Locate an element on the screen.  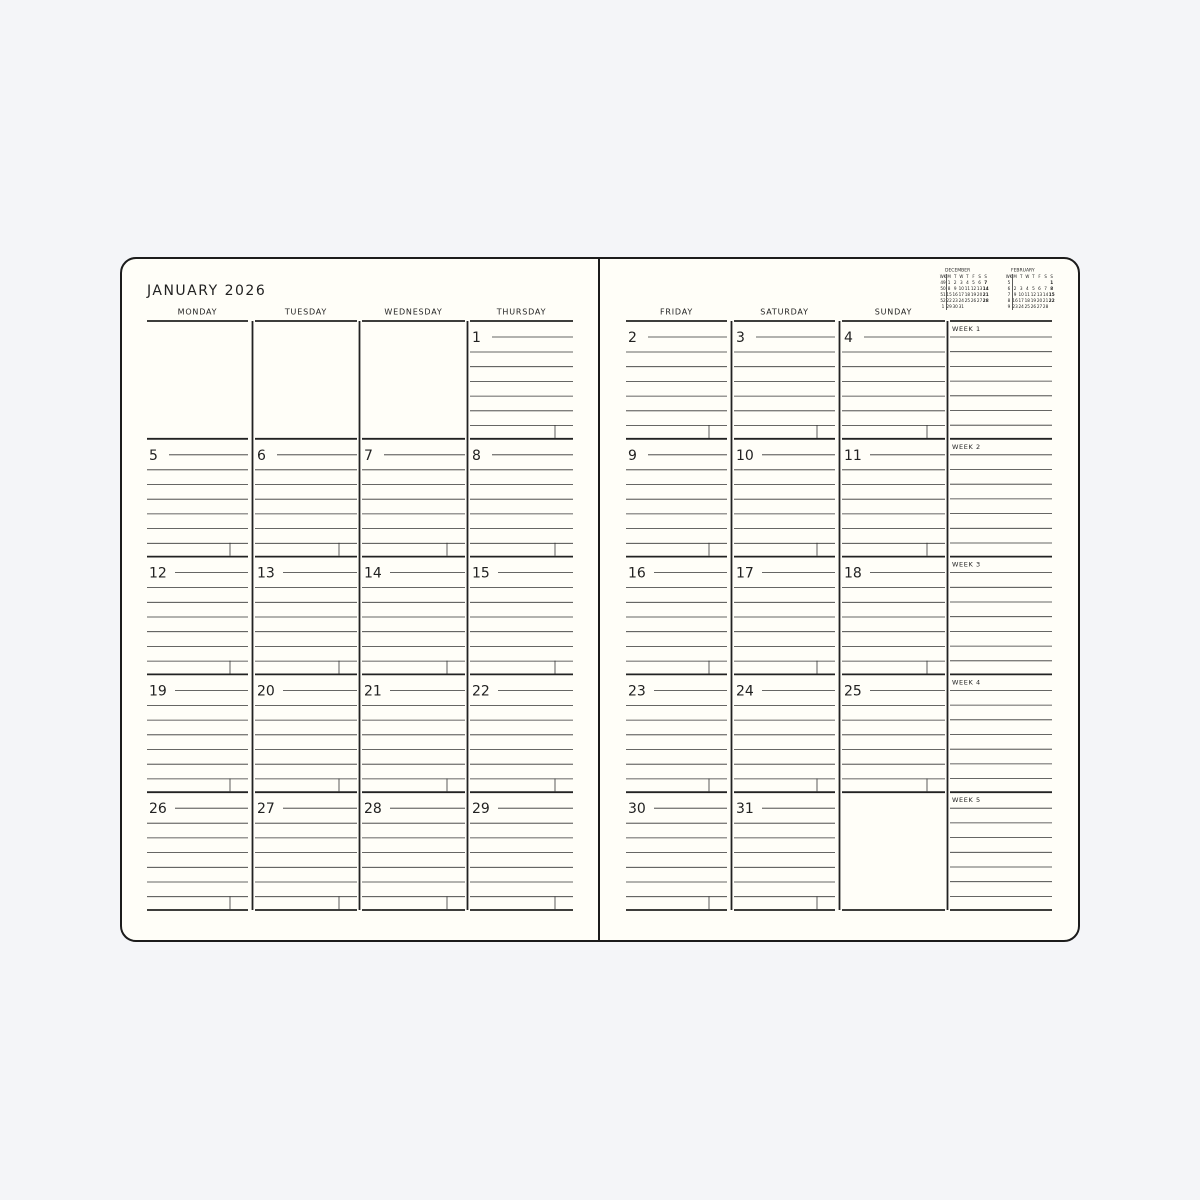
mini-day: 14 is located at coordinates (1046, 294).